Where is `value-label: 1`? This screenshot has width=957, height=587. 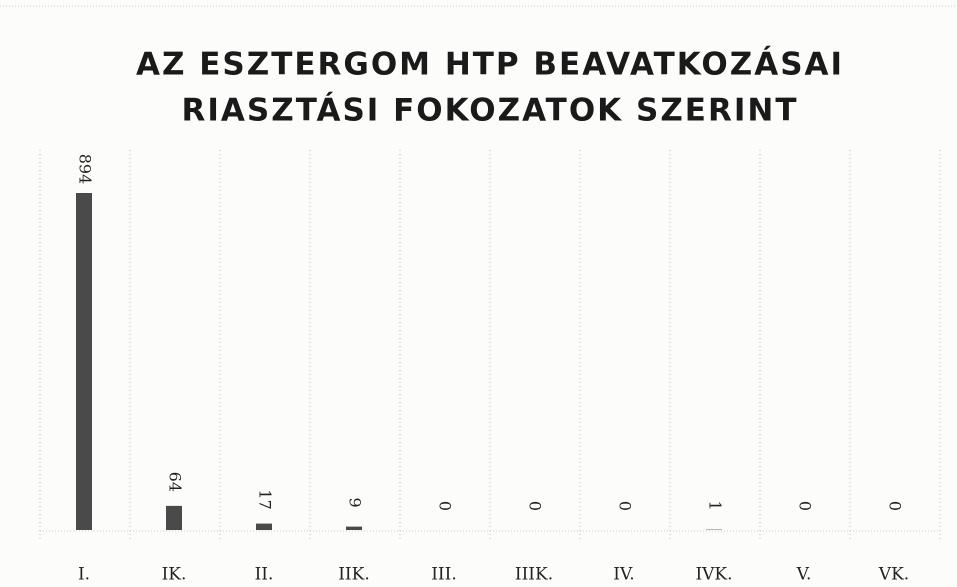 value-label: 1 is located at coordinates (715, 506).